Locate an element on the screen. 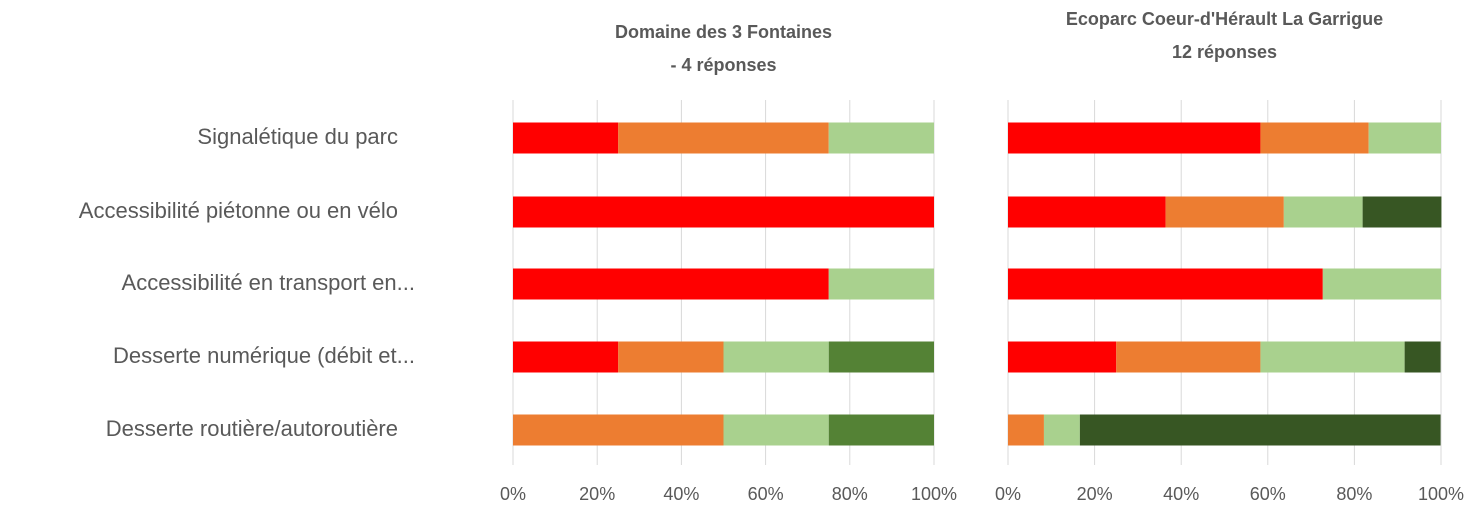  chart-title: Domaine des 3 Fontaines is located at coordinates (723, 32).